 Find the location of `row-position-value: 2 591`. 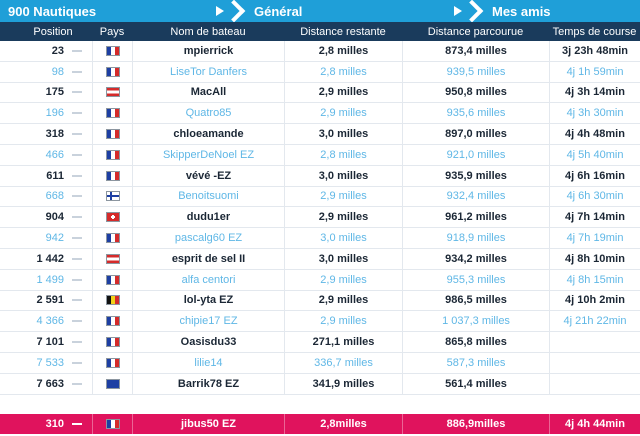

row-position-value: 2 591 is located at coordinates (50, 300).